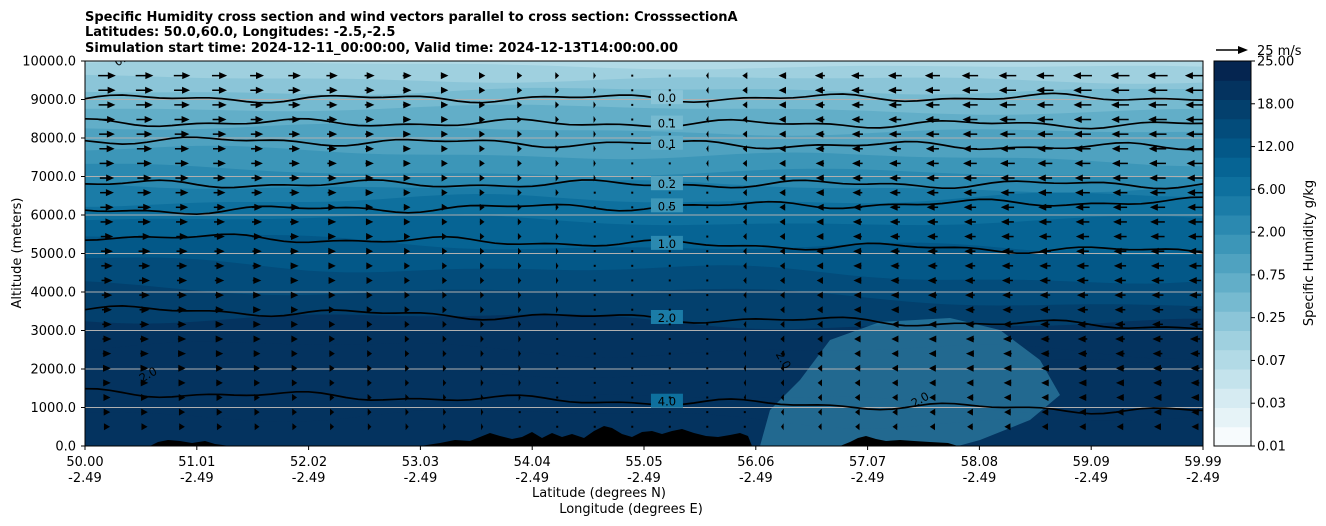 This screenshot has width=1326, height=526. Describe the element at coordinates (644, 478) in the screenshot. I see `x-tick-lon: -2.49` at that location.